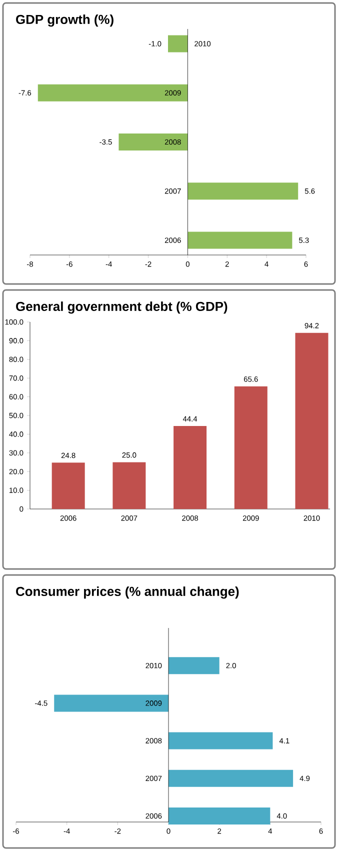 This screenshot has width=338, height=850. I want to click on chart-title: GDP growth (%), so click(65, 20).